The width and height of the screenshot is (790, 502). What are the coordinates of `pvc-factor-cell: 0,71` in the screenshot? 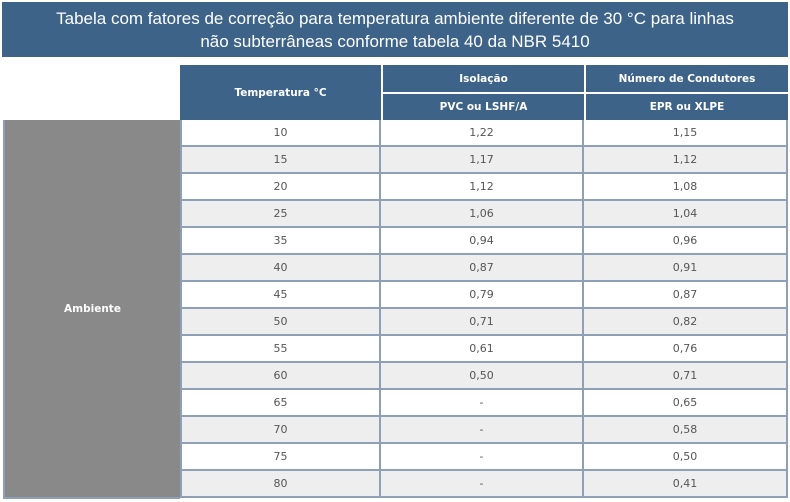 It's located at (482, 321).